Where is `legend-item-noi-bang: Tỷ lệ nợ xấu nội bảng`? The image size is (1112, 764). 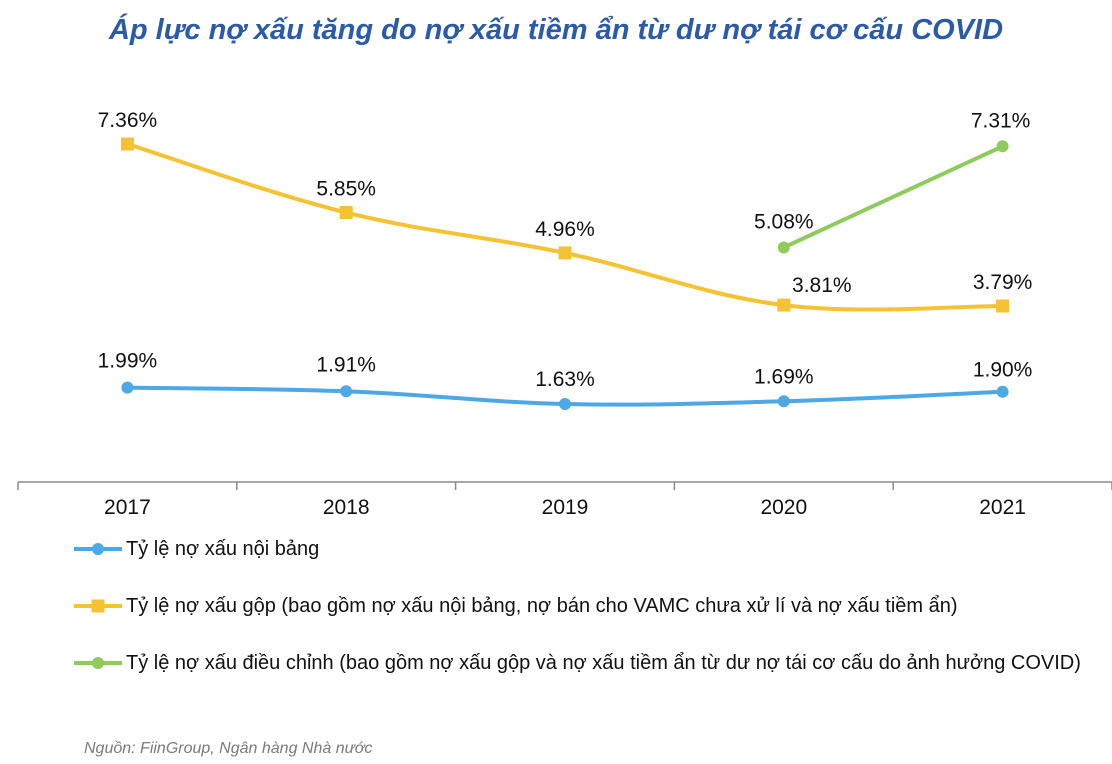 legend-item-noi-bang: Tỷ lệ nợ xấu nội bảng is located at coordinates (582, 549).